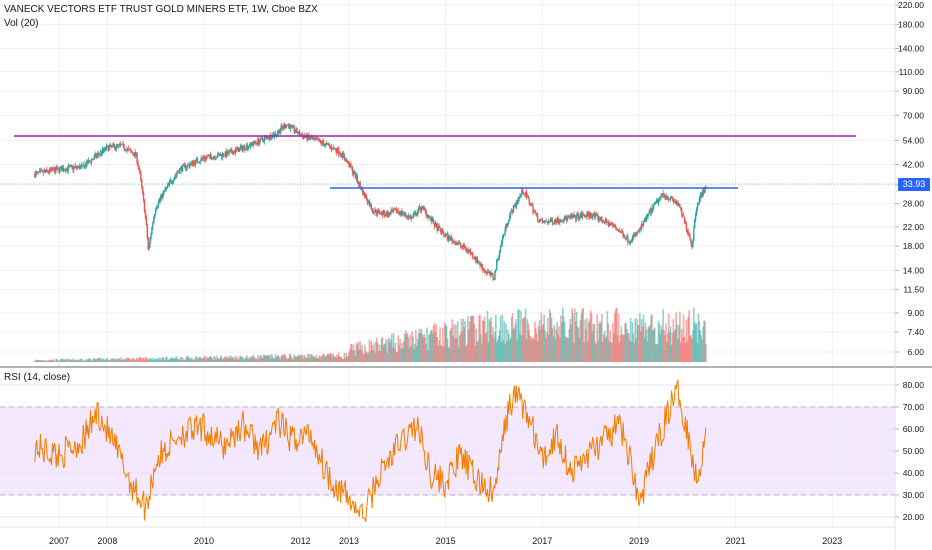 Image resolution: width=932 pixels, height=550 pixels. Describe the element at coordinates (445, 541) in the screenshot. I see `time-axis: 2007 2008 2010 2012 2013 2015 2017 2019 2021 2023` at that location.